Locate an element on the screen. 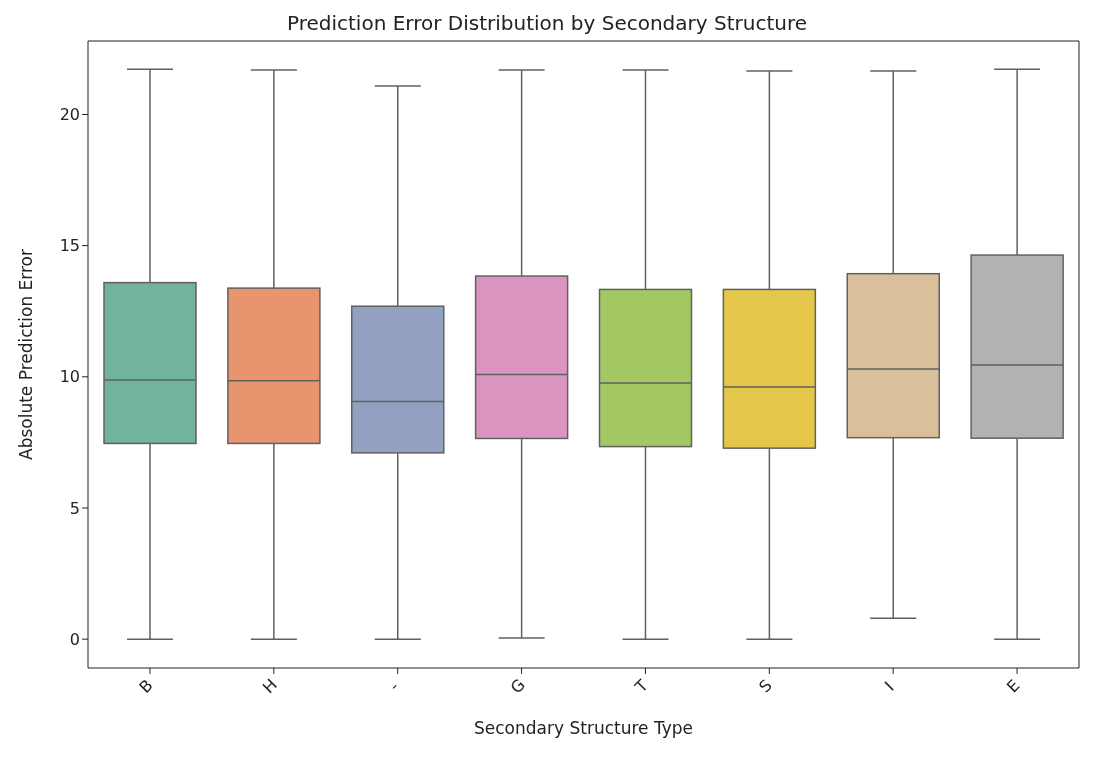  x-axis-title: Secondary Structure Type is located at coordinates (583, 728).